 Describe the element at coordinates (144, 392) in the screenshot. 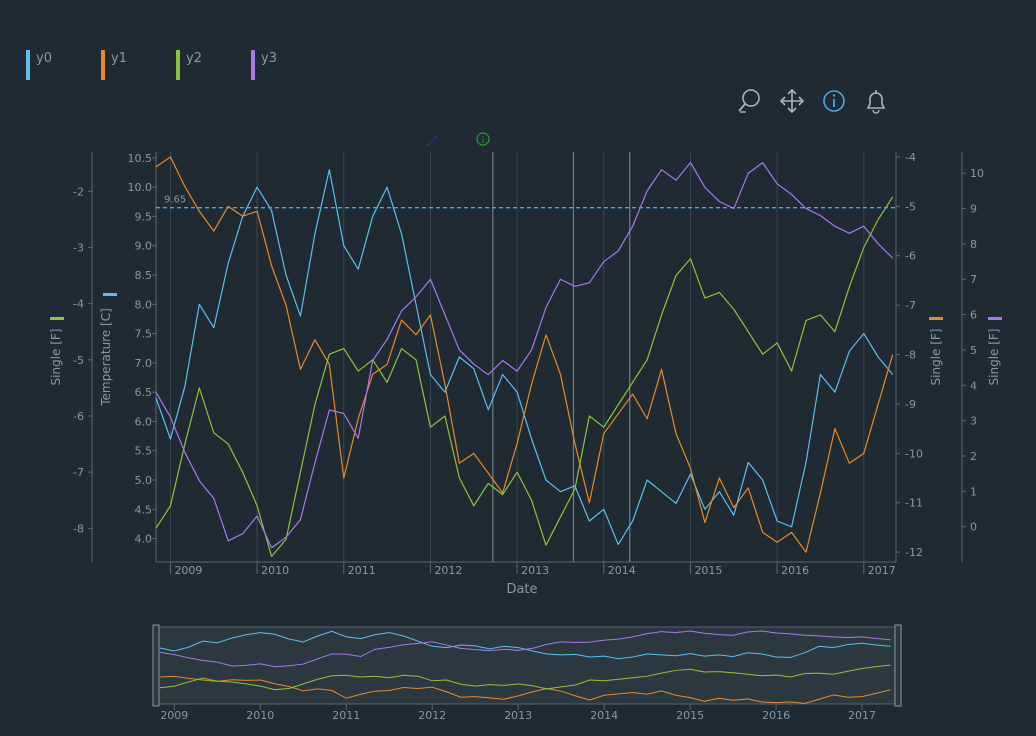

I see `tick-label-y0: 6.5` at that location.